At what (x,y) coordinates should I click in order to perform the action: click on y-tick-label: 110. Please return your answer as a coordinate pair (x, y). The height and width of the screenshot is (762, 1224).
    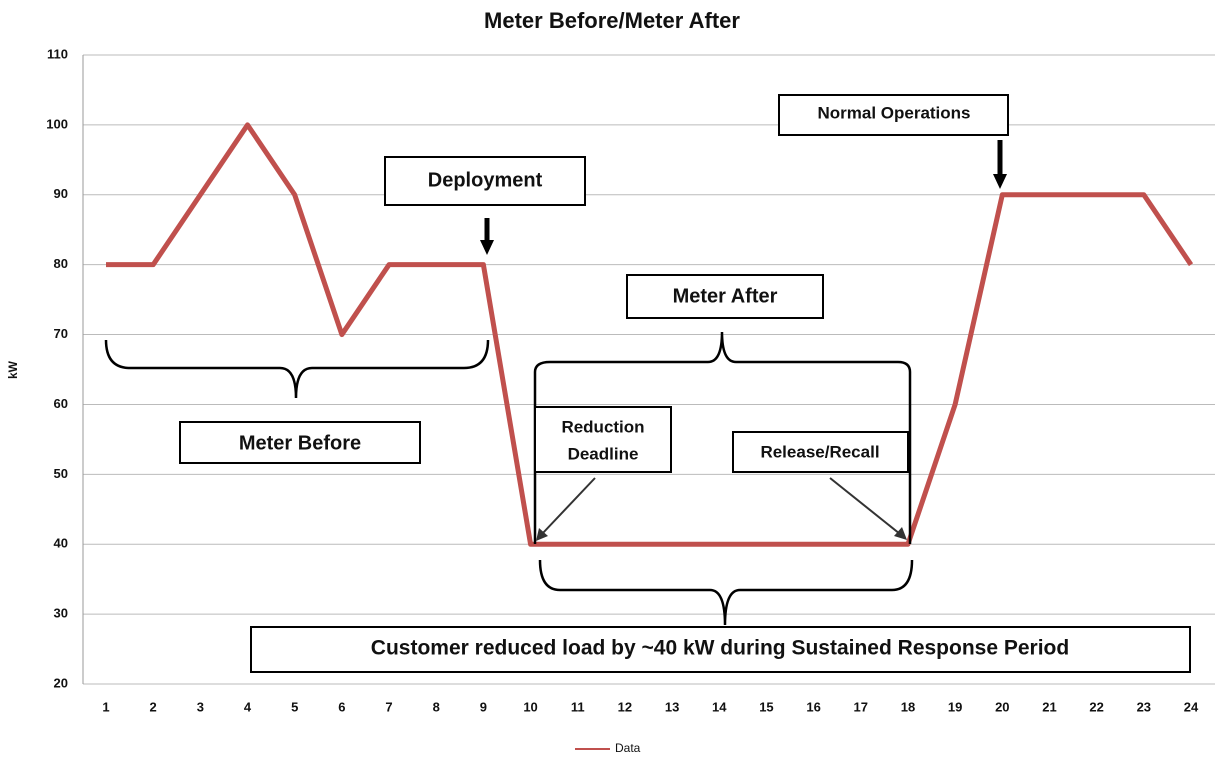
    Looking at the image, I should click on (57, 53).